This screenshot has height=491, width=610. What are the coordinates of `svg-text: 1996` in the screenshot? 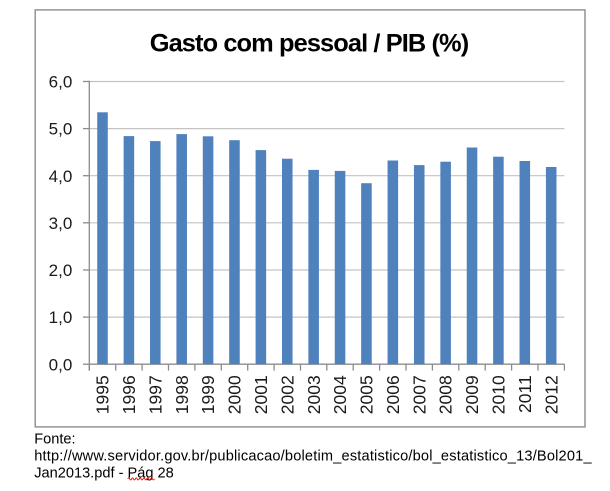 It's located at (129, 394).